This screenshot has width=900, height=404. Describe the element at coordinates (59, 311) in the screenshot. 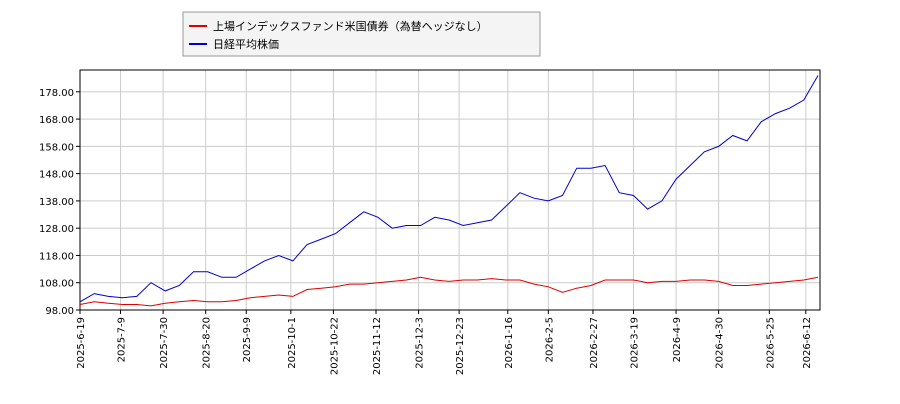

I see `y-tick-label: 98.00` at that location.